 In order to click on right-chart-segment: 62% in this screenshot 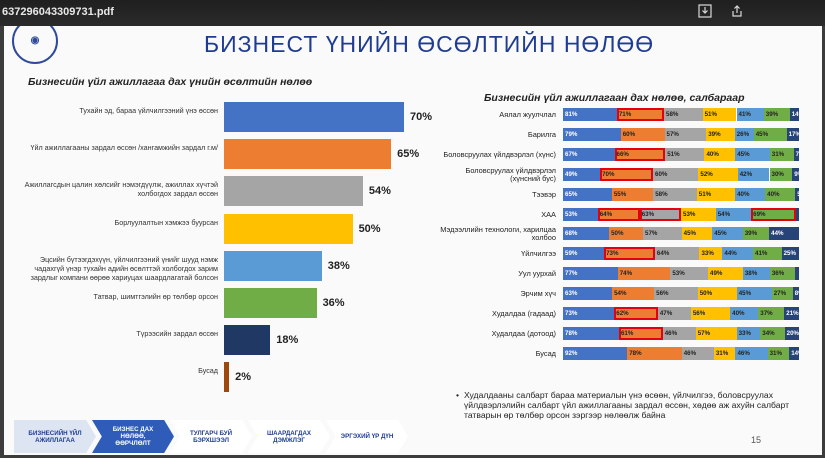, I will do `click(636, 313)`.